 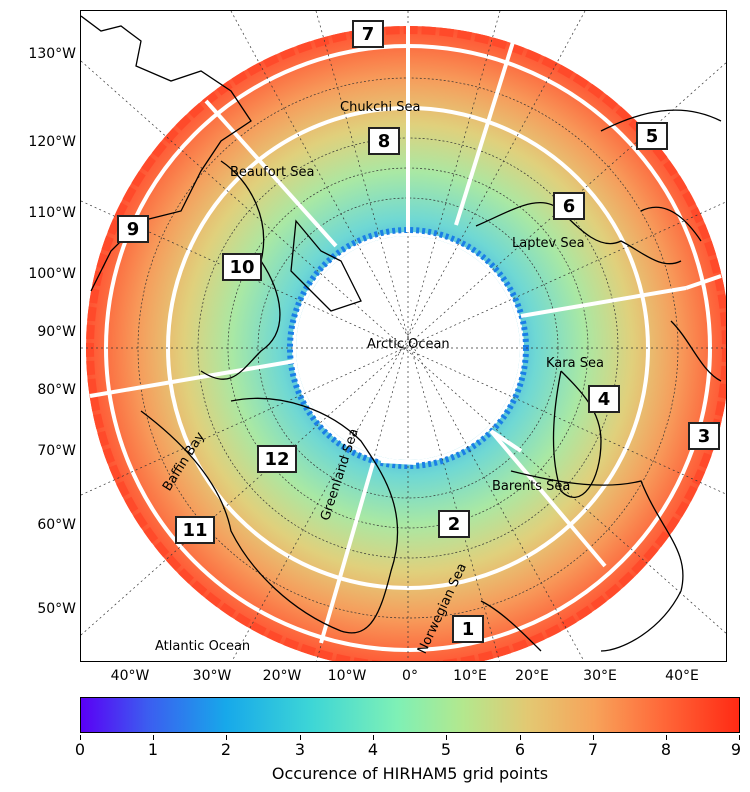 I want to click on sector-box-6: 6, so click(x=569, y=206).